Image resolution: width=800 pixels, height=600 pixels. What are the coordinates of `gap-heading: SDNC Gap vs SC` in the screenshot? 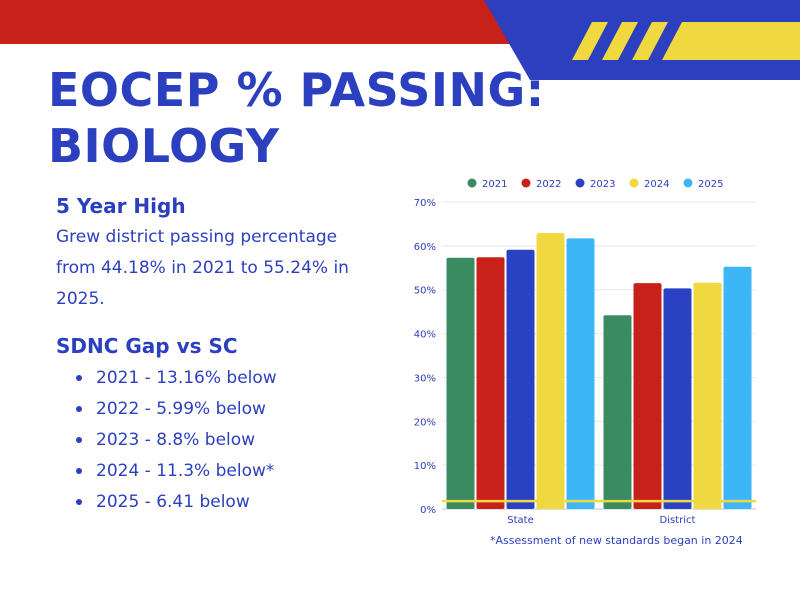 It's located at (147, 346).